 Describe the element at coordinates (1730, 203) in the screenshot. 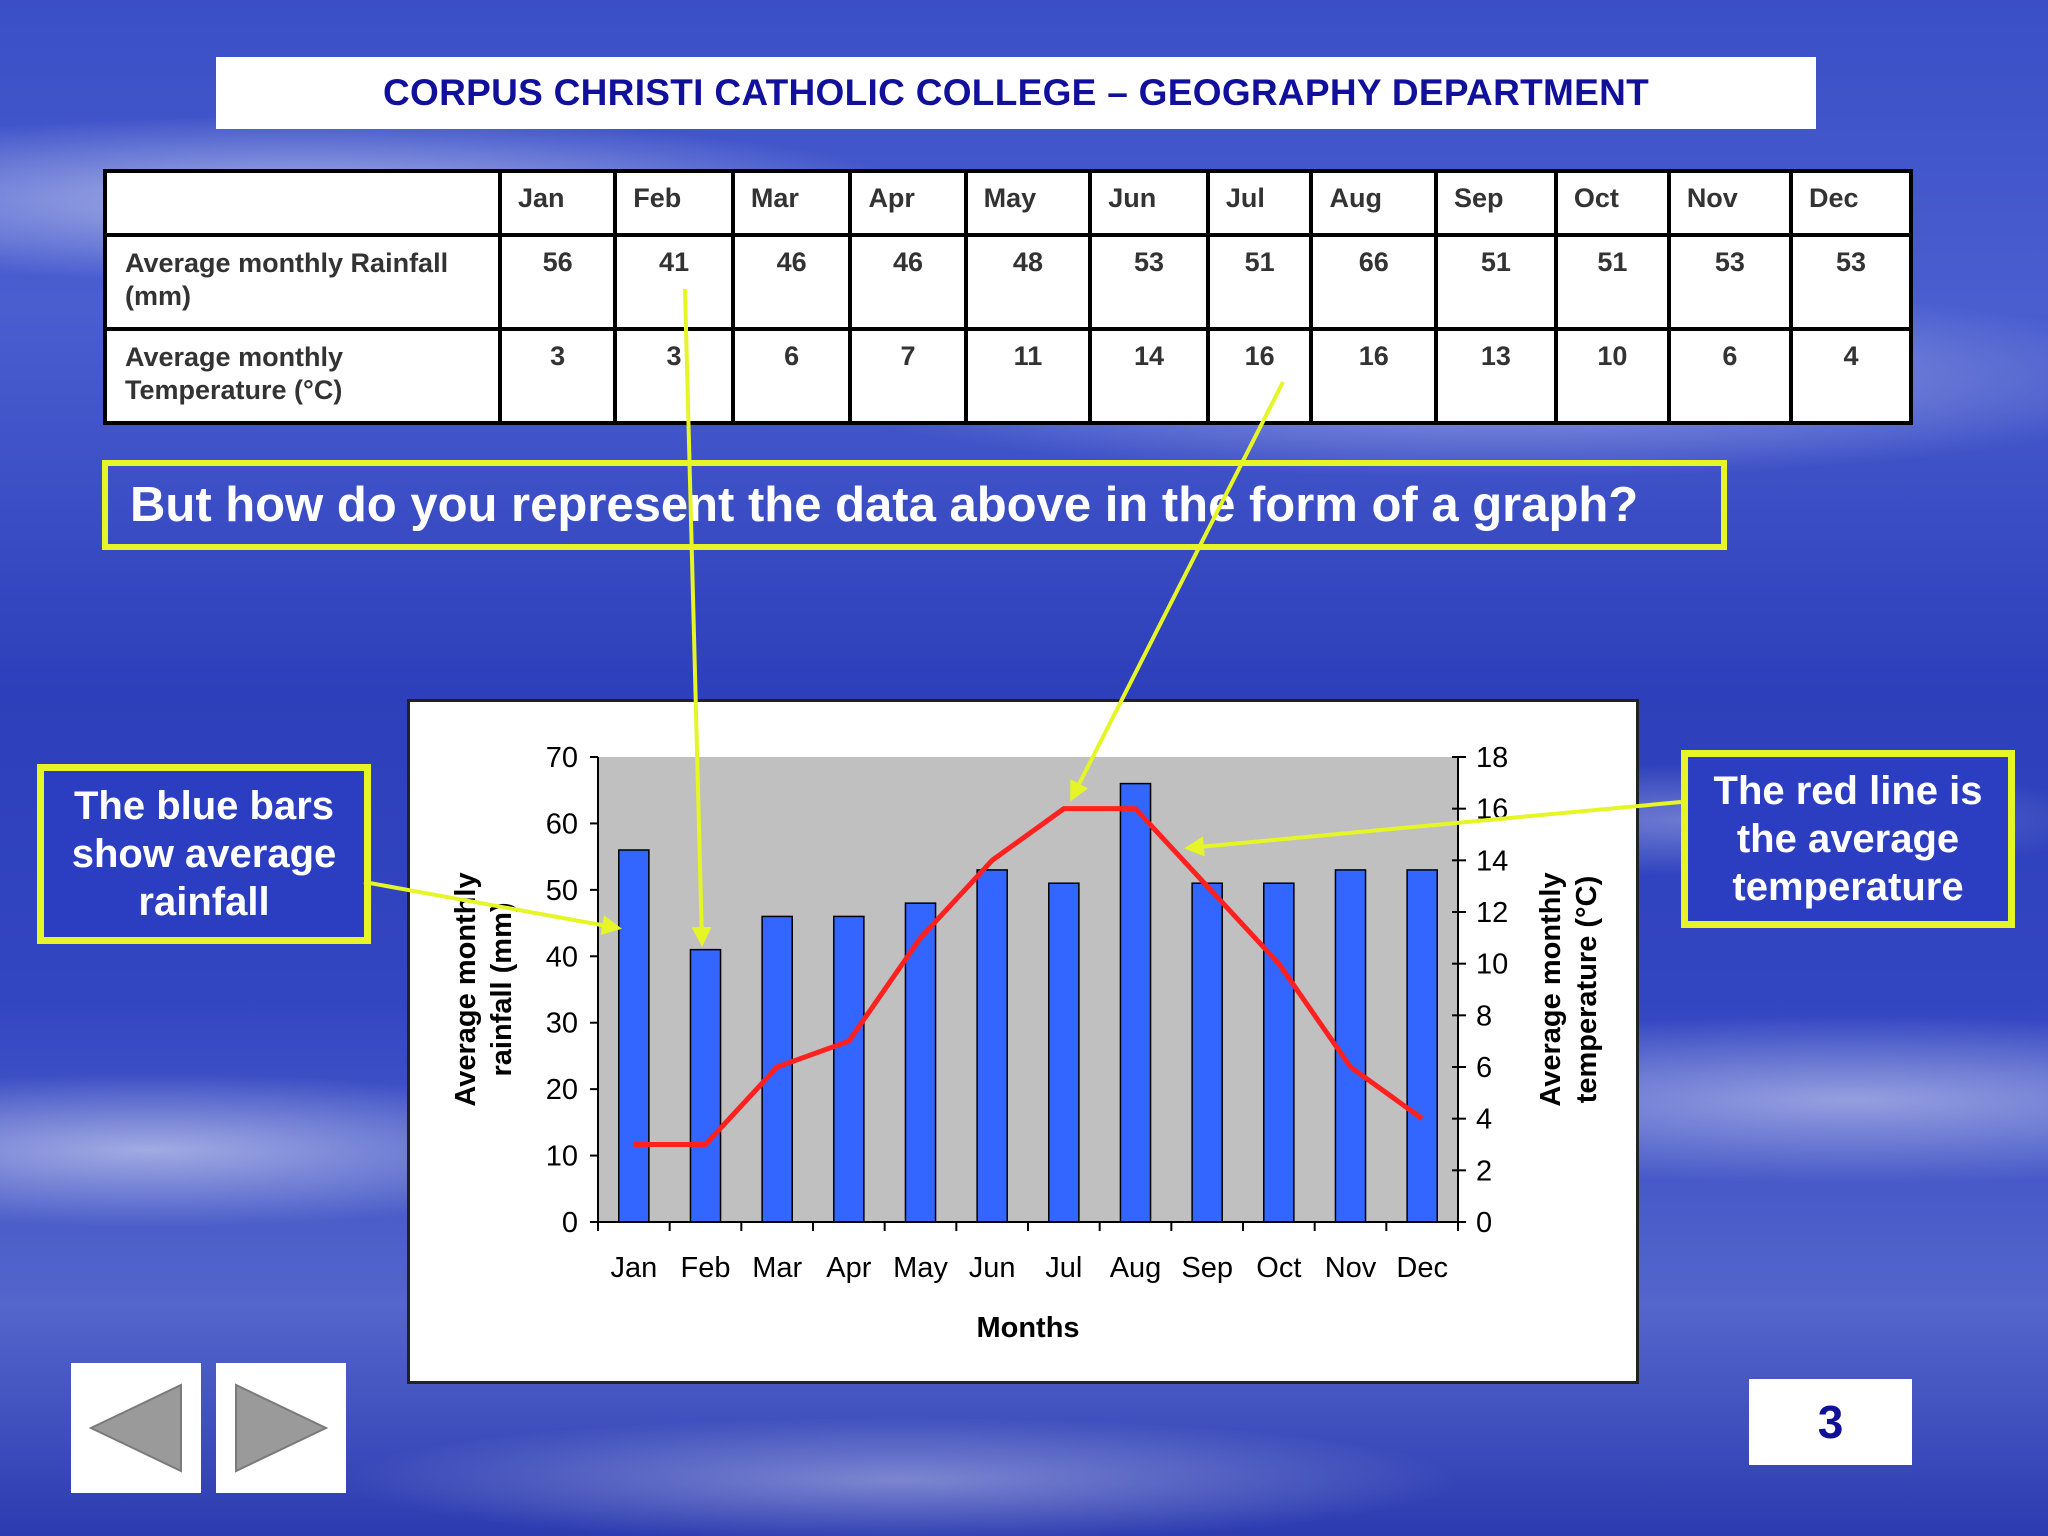

I see `table-header-cell: Nov` at that location.